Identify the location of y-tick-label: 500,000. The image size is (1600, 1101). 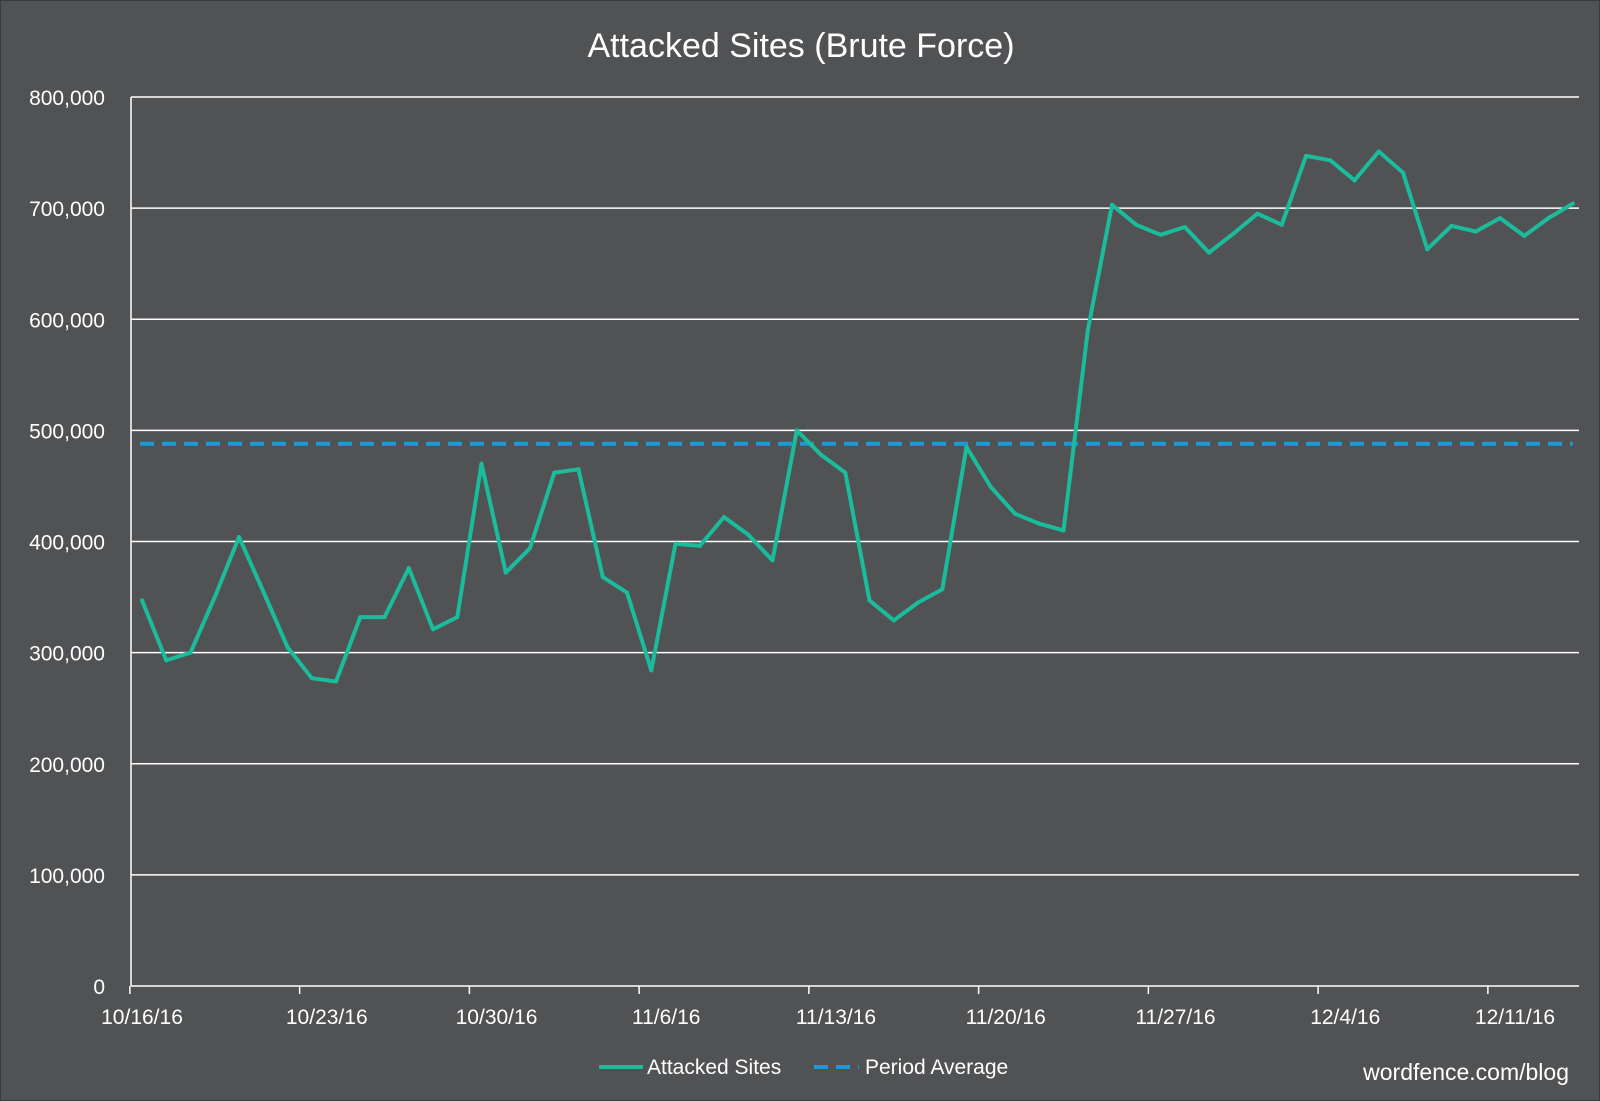
(67, 431).